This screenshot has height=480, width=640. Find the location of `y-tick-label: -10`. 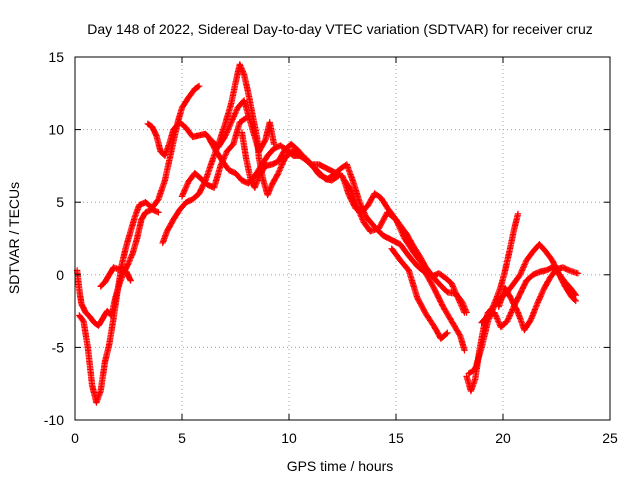

y-tick-label: -10 is located at coordinates (54, 420).